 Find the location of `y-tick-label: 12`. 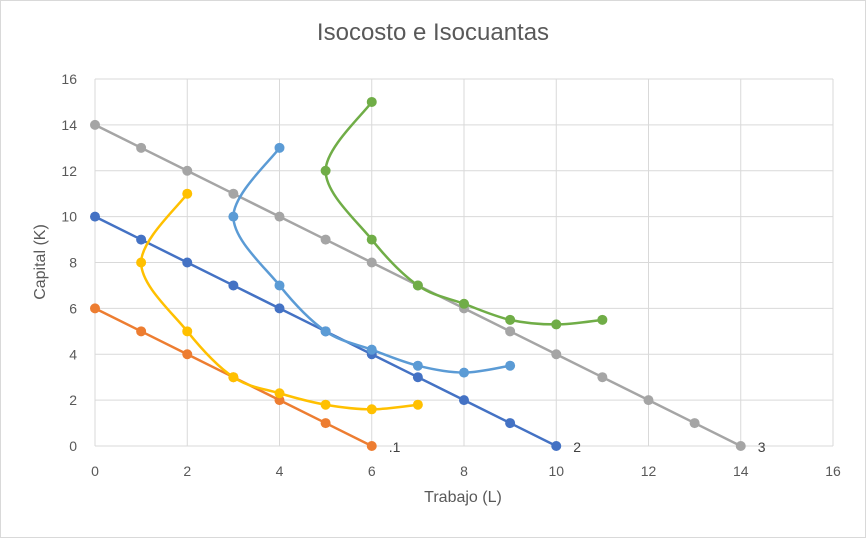

y-tick-label: 12 is located at coordinates (69, 171).